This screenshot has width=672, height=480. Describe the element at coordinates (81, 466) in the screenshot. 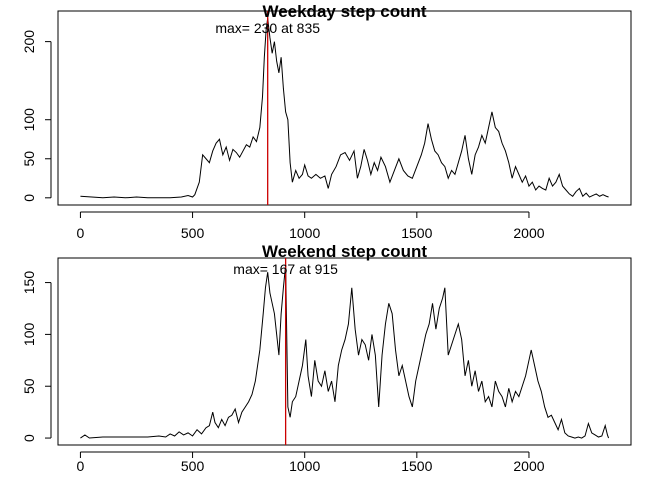

I see `weekend-x-tick-label: 0` at that location.